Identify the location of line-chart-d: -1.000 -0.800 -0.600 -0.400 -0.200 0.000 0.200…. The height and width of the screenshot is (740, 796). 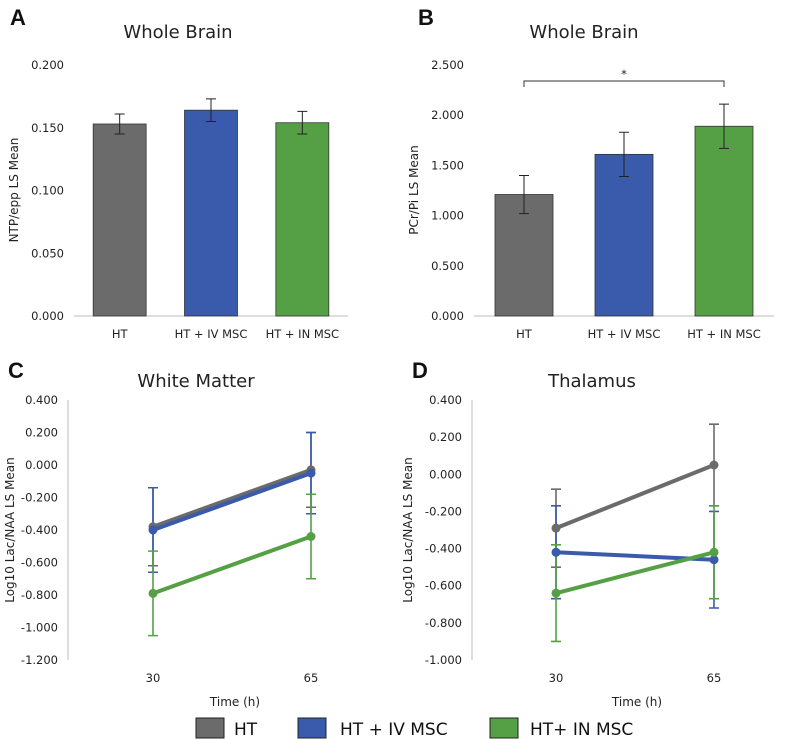
(573, 539).